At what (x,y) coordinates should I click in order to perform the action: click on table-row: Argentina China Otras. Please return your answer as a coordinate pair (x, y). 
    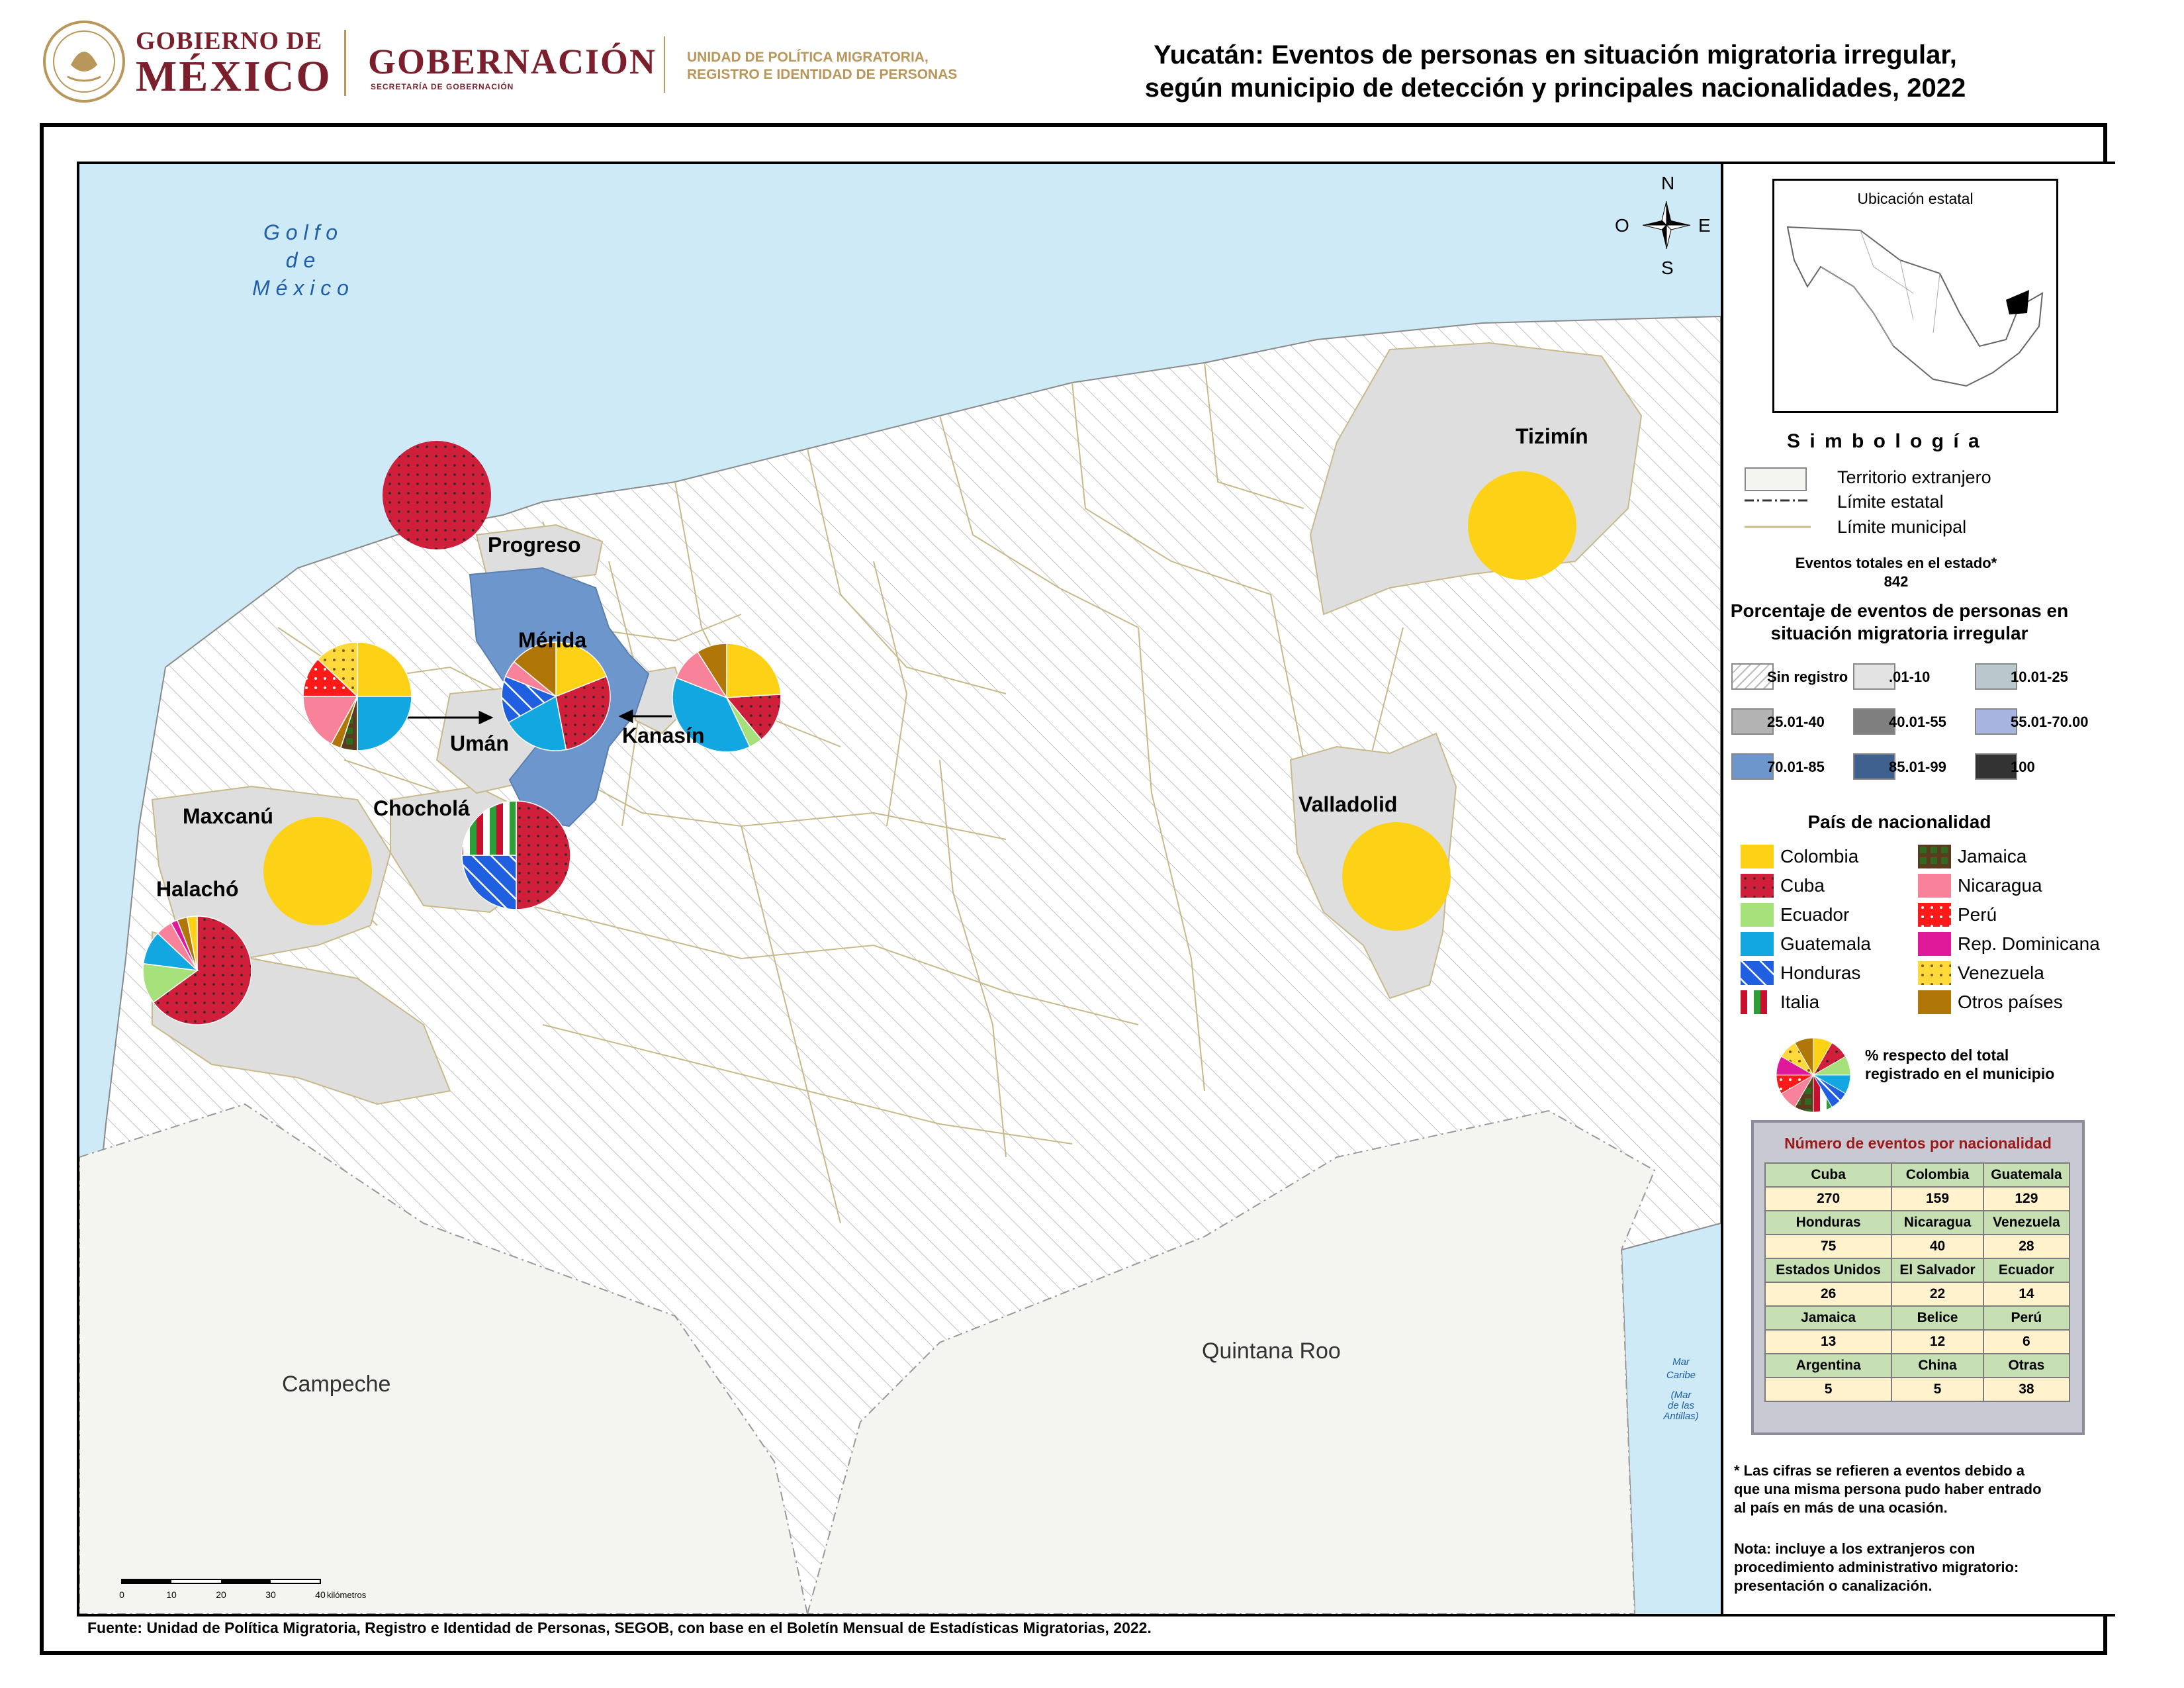
    Looking at the image, I should click on (1917, 1365).